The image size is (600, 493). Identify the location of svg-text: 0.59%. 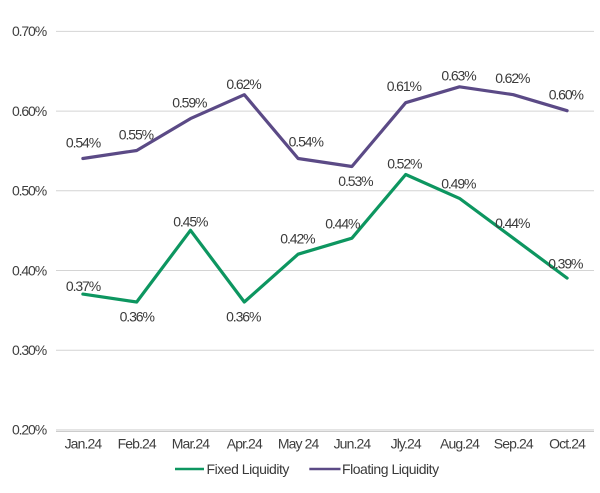
(189, 103).